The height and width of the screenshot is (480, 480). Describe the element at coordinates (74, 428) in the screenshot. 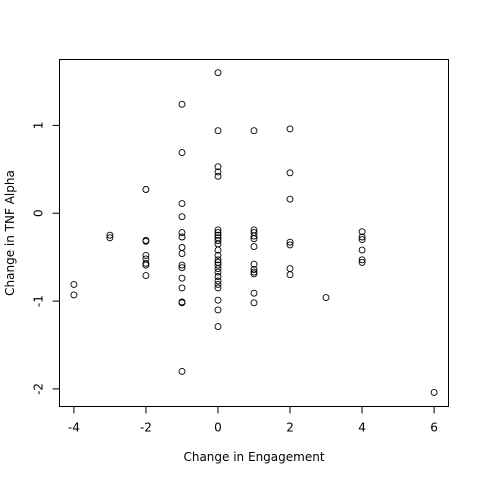

I see `x-tick-label: -4` at that location.